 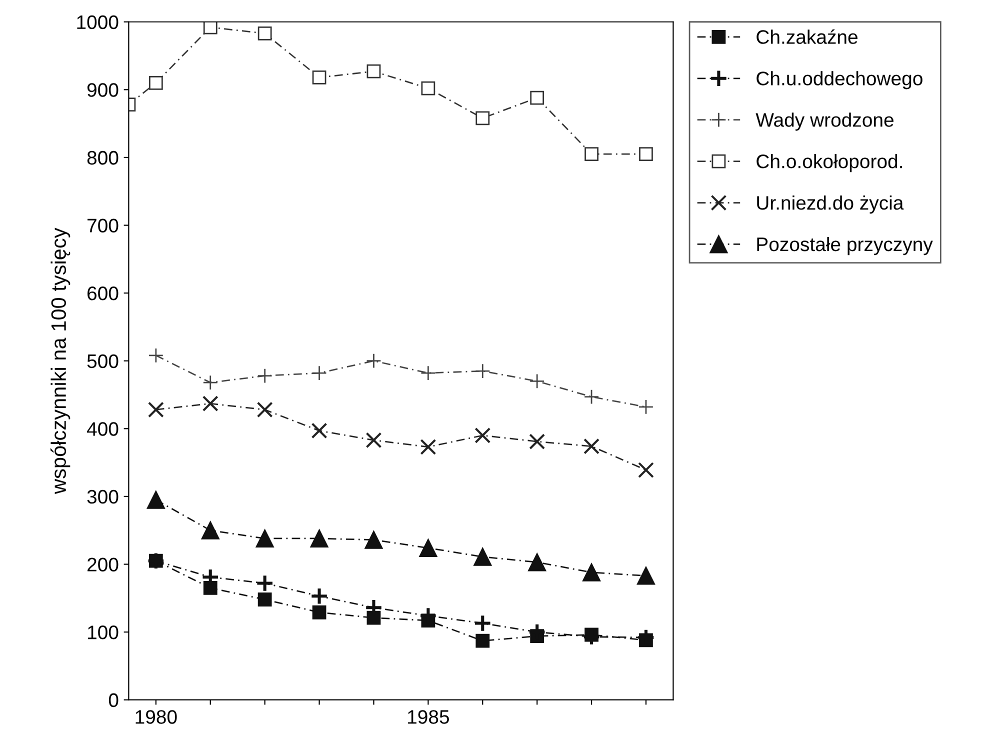 What do you see at coordinates (807, 36) in the screenshot?
I see `legend-label: Ch.zakaźne` at bounding box center [807, 36].